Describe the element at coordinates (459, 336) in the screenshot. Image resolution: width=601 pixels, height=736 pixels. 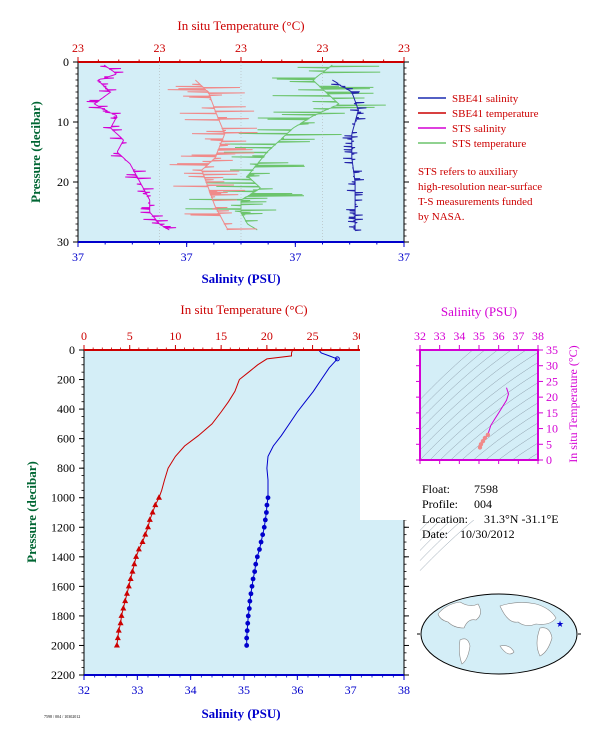
I see `inset-sal-tick-label: 34` at that location.